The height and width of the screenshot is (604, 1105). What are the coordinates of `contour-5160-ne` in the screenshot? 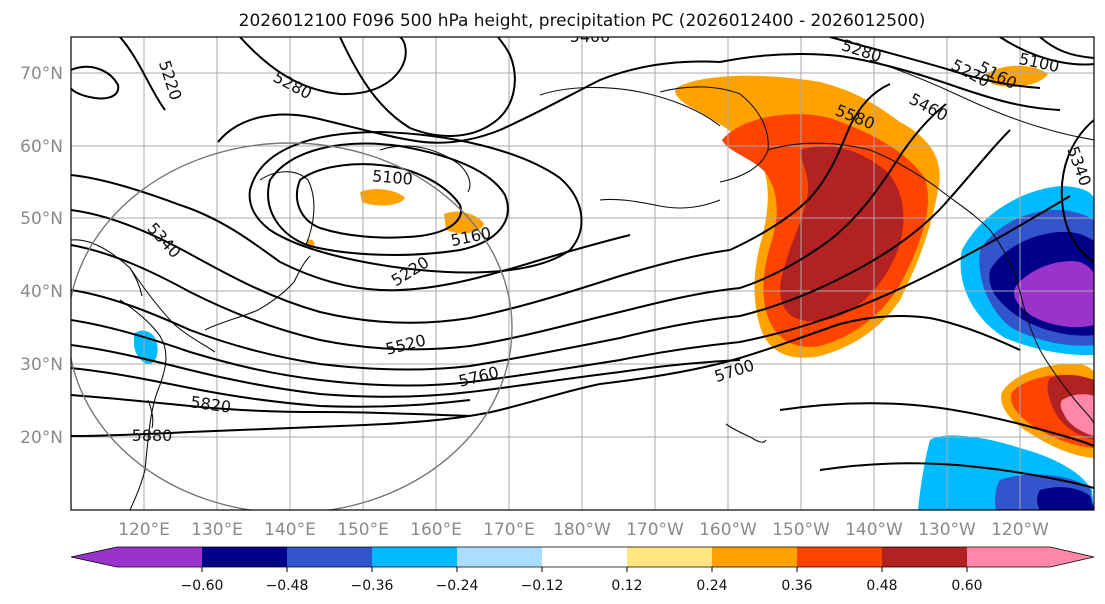 It's located at (1046, 51).